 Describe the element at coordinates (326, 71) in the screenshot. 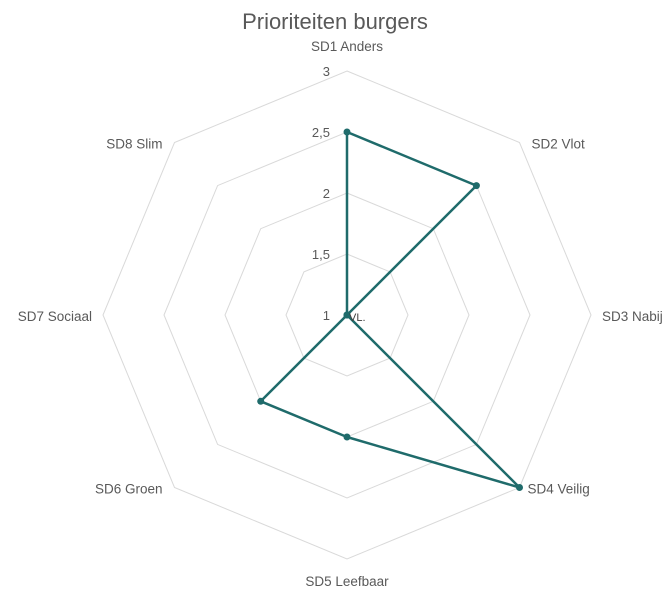

I see `radial-tick-label: 3` at that location.